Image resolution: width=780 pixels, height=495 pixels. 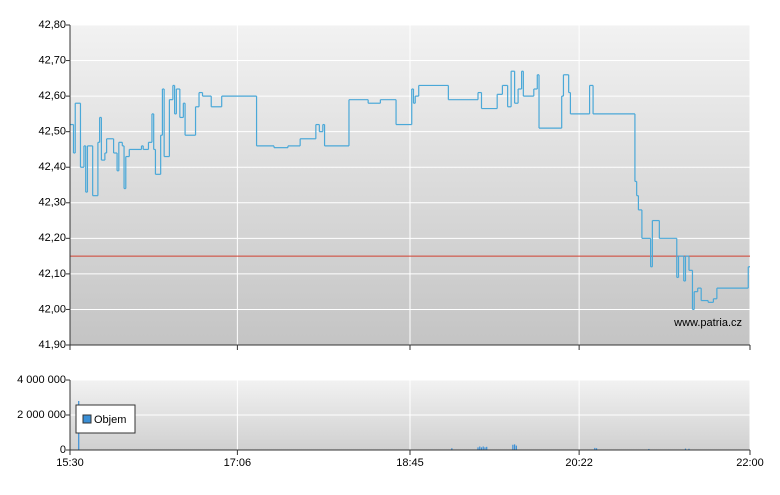 I want to click on y-tick-label: 42,30, so click(x=52, y=203).